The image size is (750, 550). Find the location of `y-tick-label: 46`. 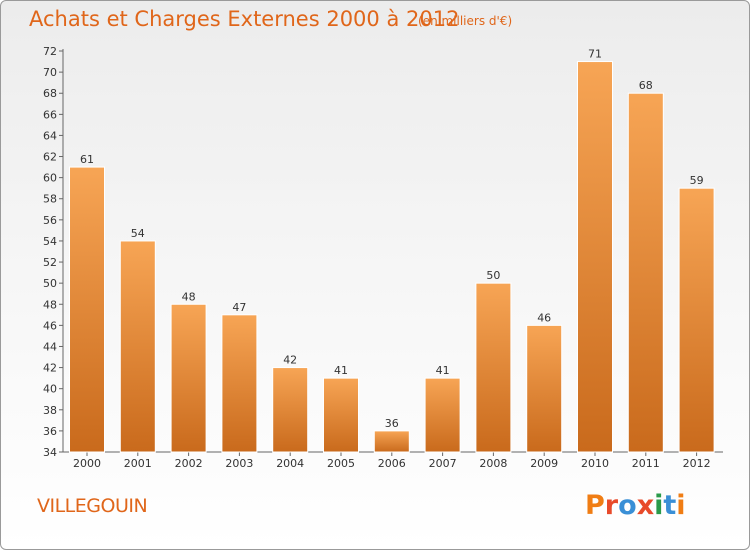

y-tick-label: 46 is located at coordinates (50, 325).